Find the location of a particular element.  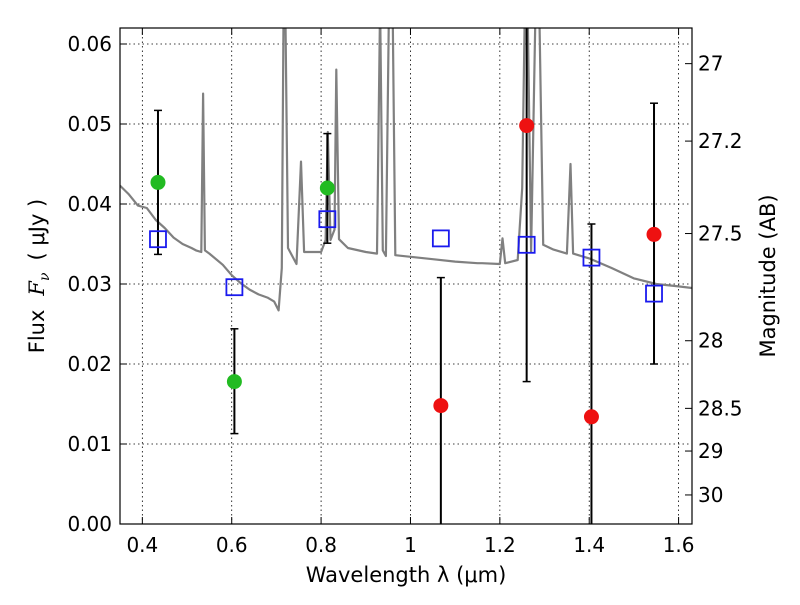

y-tick-label: 0.05 is located at coordinates (89, 124).